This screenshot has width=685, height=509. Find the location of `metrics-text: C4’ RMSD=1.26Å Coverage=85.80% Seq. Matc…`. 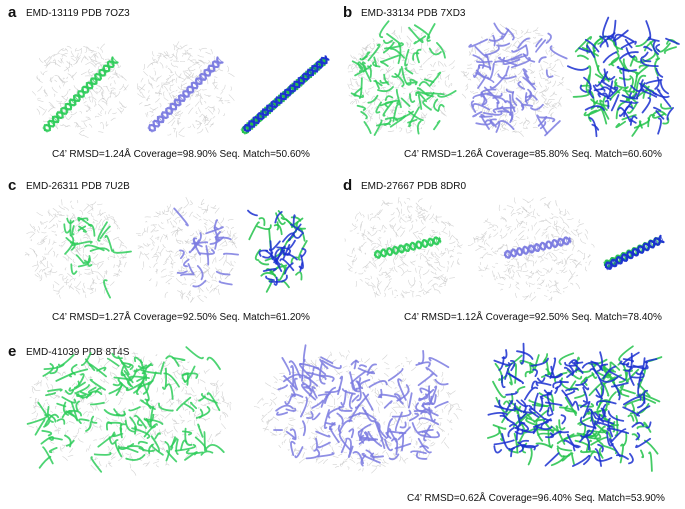

metrics-text: C4’ RMSD=1.26Å Coverage=85.80% Seq. Matc… is located at coordinates (533, 154).